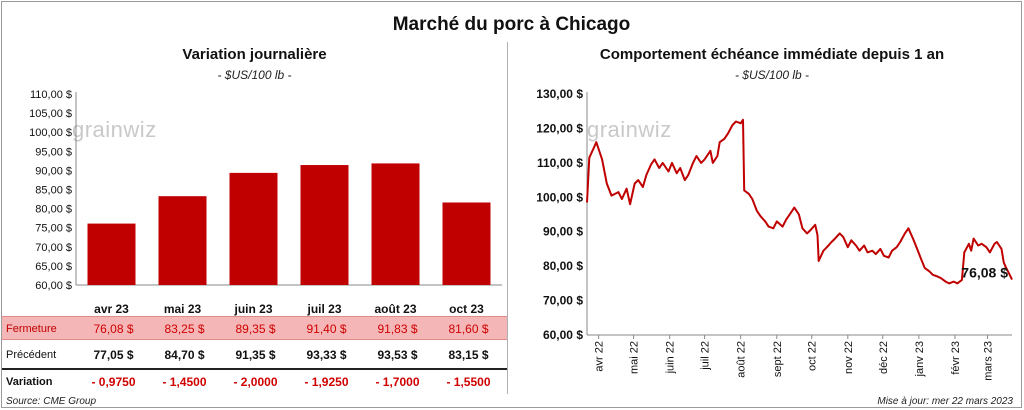 This screenshot has width=1024, height=410. I want to click on table-cell: - 2,0000, so click(255, 382).